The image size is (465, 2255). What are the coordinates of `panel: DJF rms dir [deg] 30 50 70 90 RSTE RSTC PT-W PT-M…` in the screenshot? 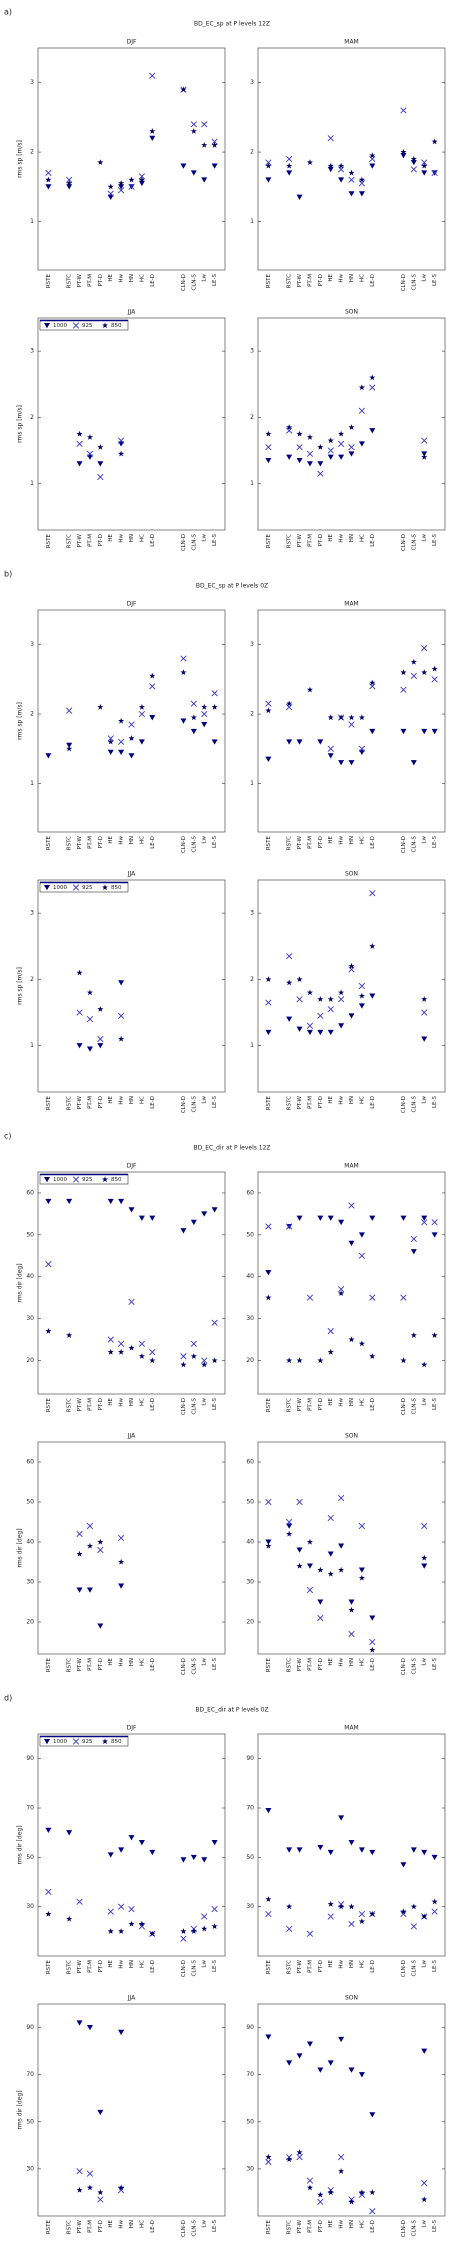 It's located at (121, 1851).